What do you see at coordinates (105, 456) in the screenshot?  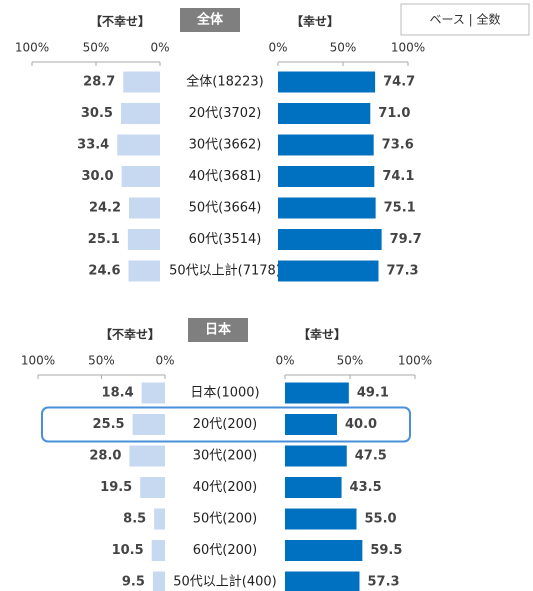 I see `value-label: 28.0` at bounding box center [105, 456].